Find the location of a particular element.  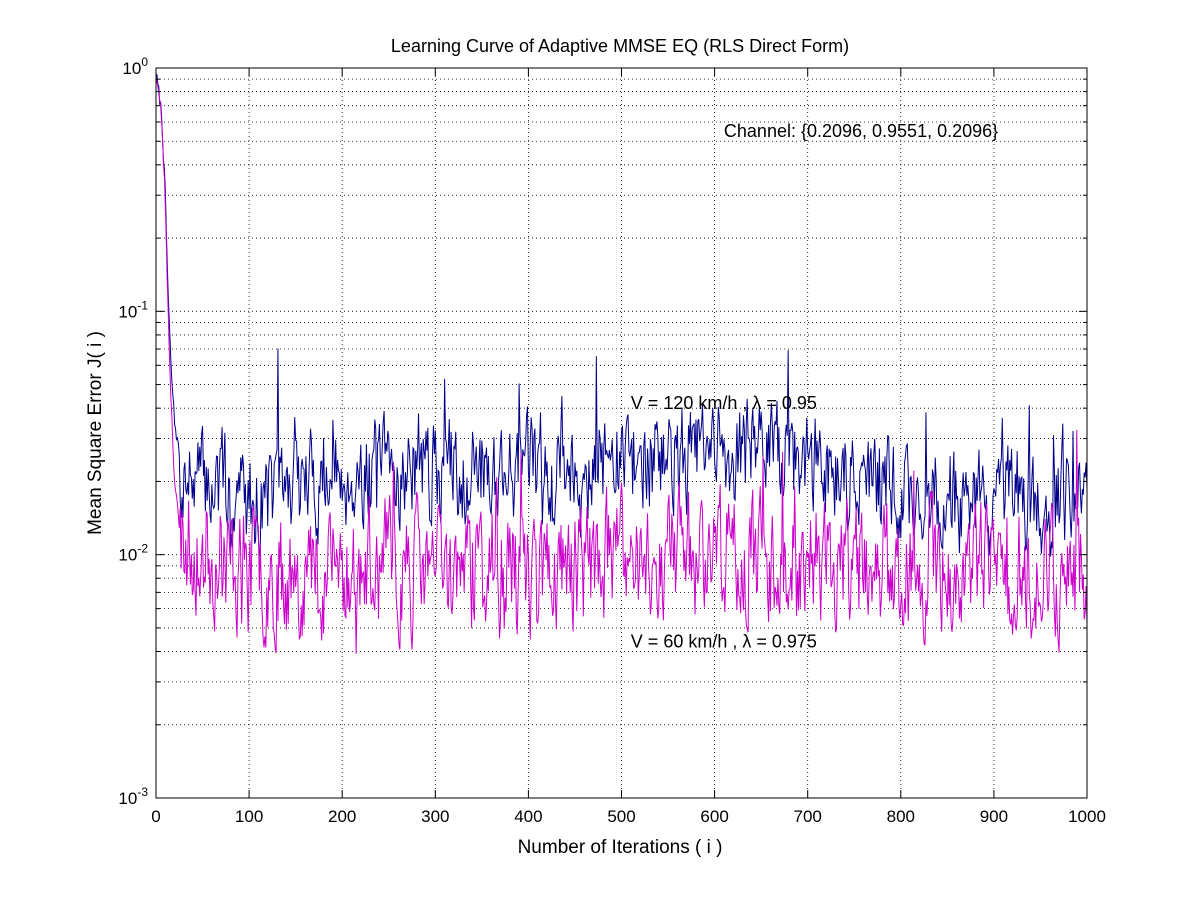

y-tick-label: 10⁻² is located at coordinates (133, 553).